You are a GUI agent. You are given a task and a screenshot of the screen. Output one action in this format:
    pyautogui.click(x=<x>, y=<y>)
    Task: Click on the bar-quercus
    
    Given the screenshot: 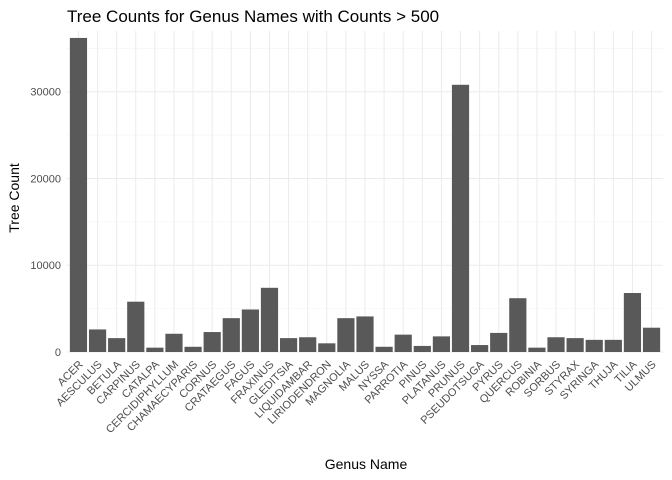 What is the action you would take?
    pyautogui.click(x=518, y=325)
    